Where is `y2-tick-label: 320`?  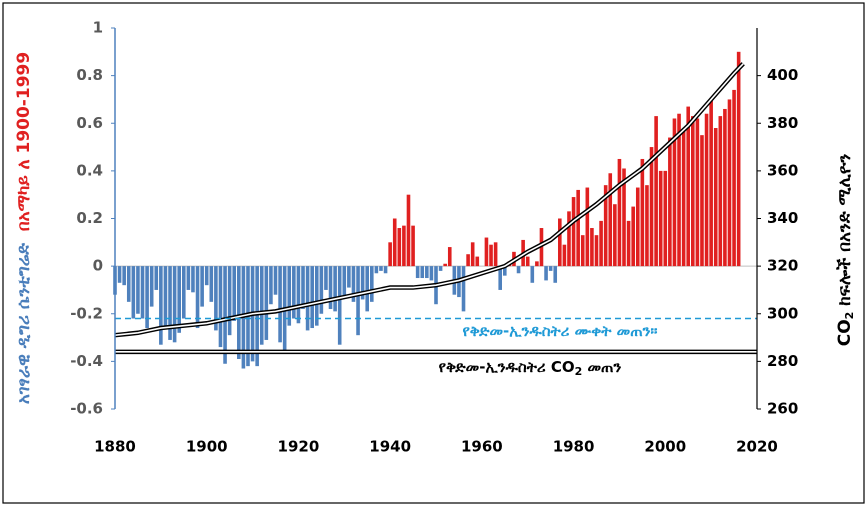 y2-tick-label: 320 is located at coordinates (782, 266).